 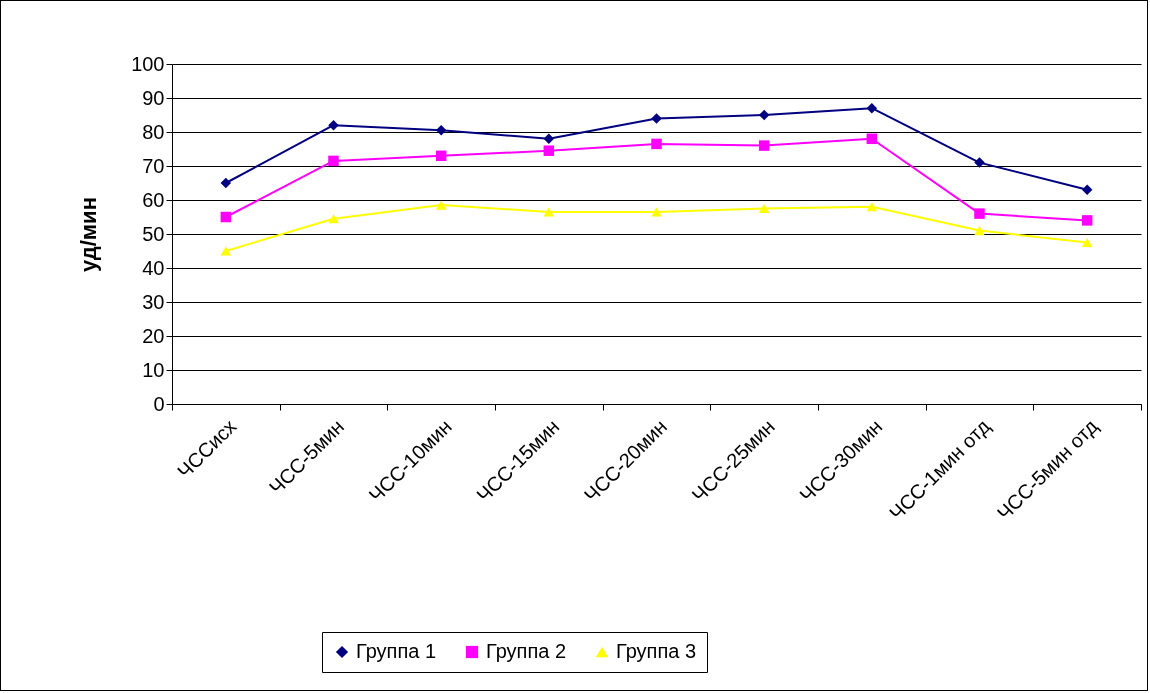 I want to click on y-tick-label: 10, so click(x=153, y=369).